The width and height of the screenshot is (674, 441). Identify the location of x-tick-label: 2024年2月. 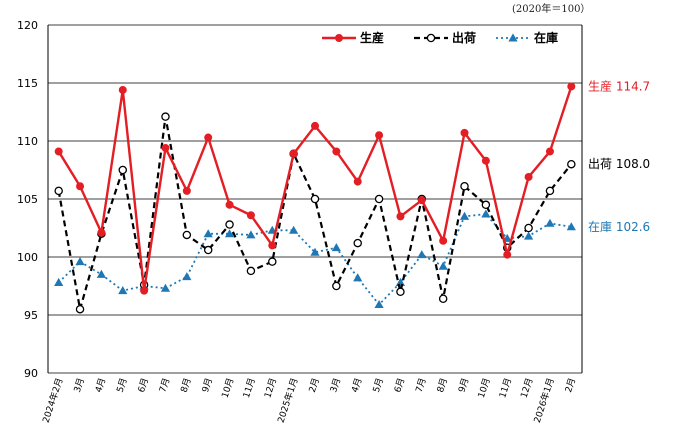
(53, 400).